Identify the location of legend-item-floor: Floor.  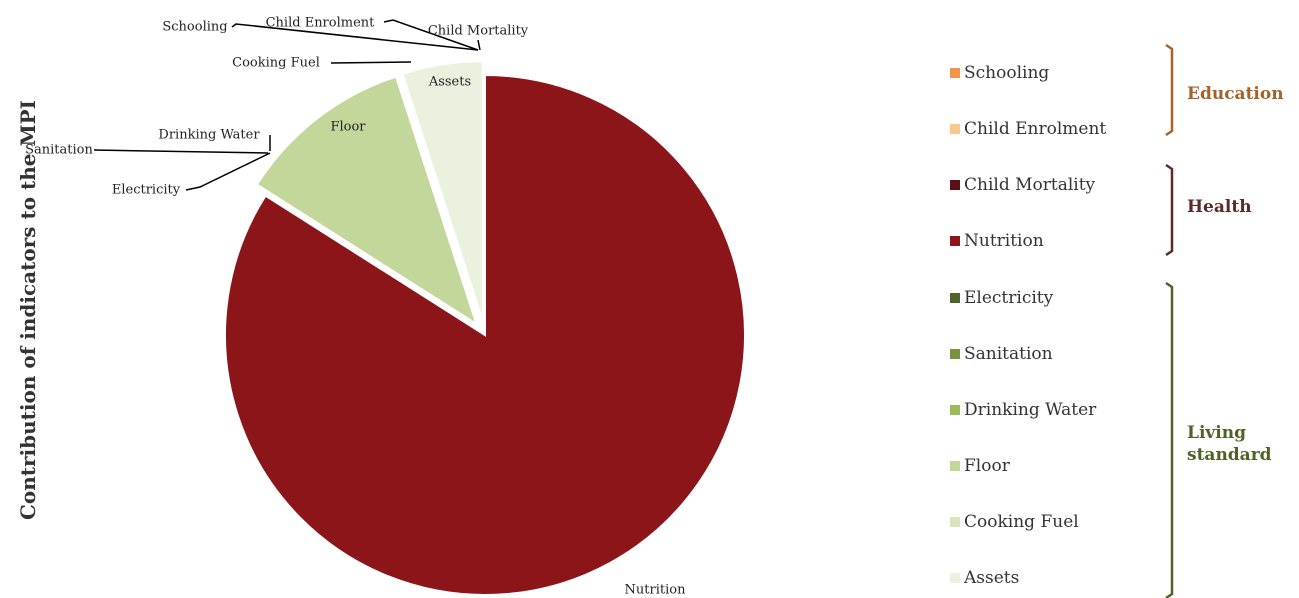
(980, 466).